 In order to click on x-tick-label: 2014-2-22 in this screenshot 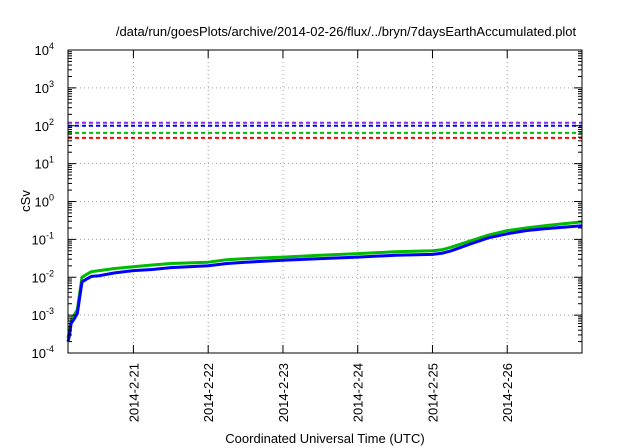, I will do `click(208, 392)`.